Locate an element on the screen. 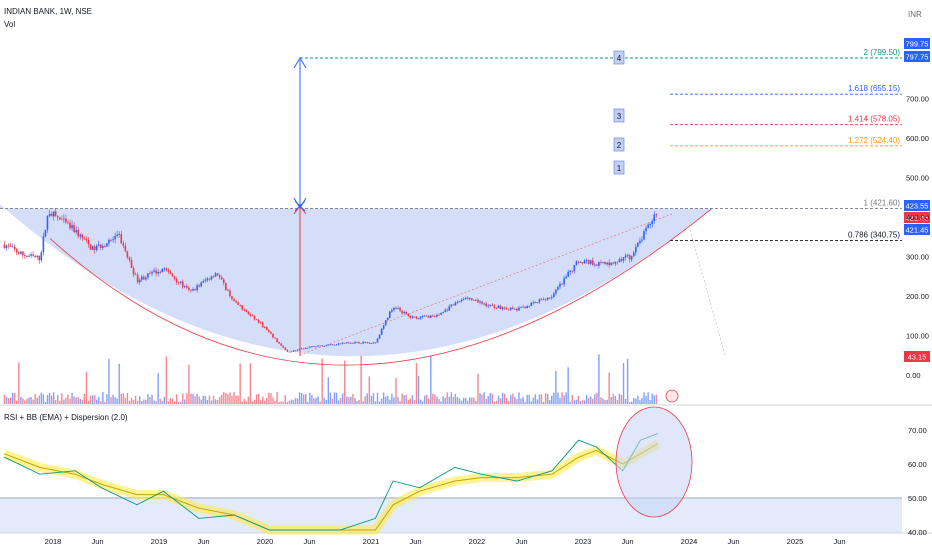 The height and width of the screenshot is (555, 932). arrow-head-top is located at coordinates (300, 63).